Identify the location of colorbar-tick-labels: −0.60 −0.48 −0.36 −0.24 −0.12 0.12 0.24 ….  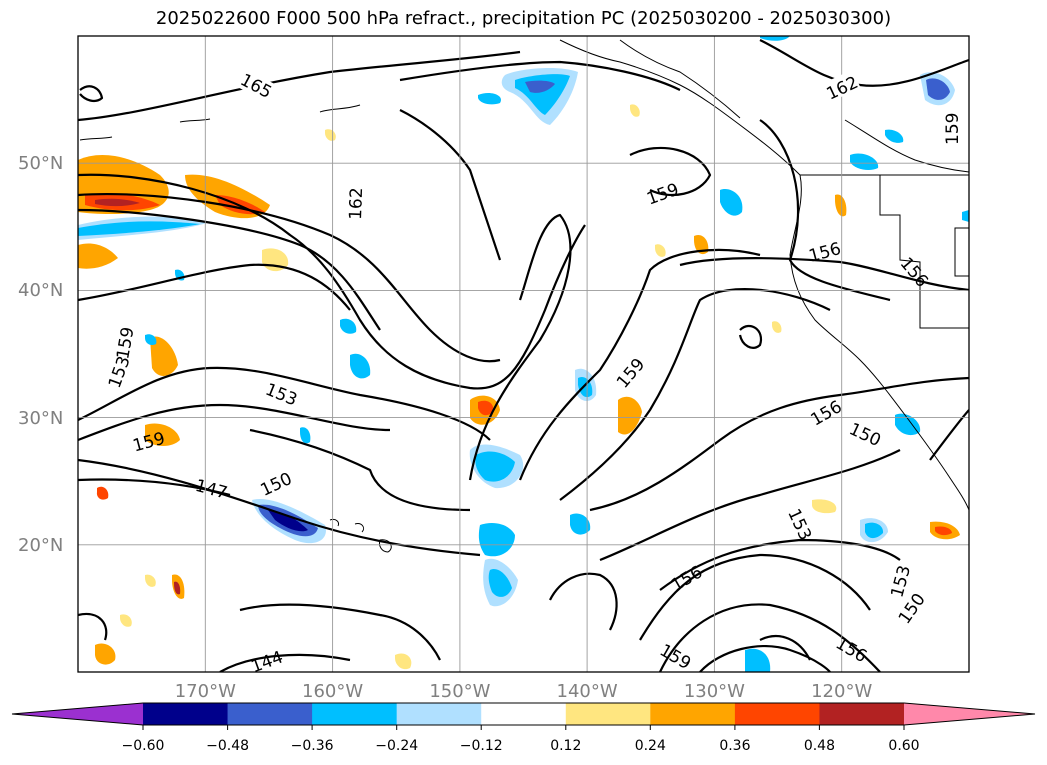
(521, 746).